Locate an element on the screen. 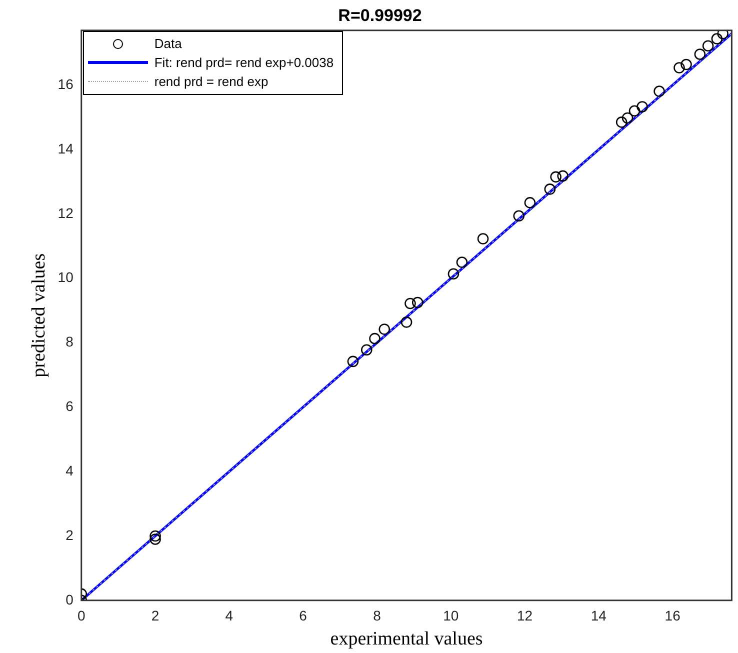  x-tick-label: 2 is located at coordinates (155, 616).